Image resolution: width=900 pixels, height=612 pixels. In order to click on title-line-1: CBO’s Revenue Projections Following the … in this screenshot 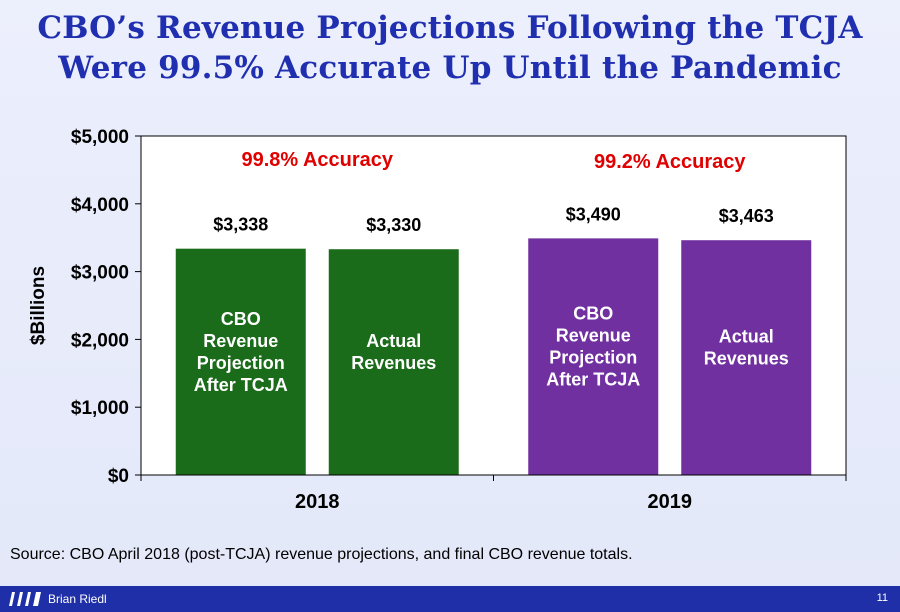, I will do `click(450, 28)`.